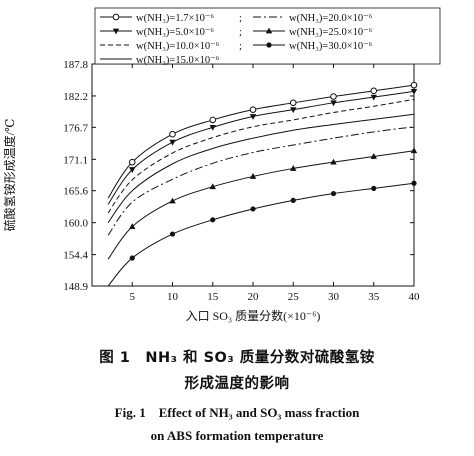 This screenshot has width=474, height=456. I want to click on figure-caption-cn-line1: 图 1 NH₃ 和 SO₃ 质量分数对硫酸氢铵, so click(237, 358).